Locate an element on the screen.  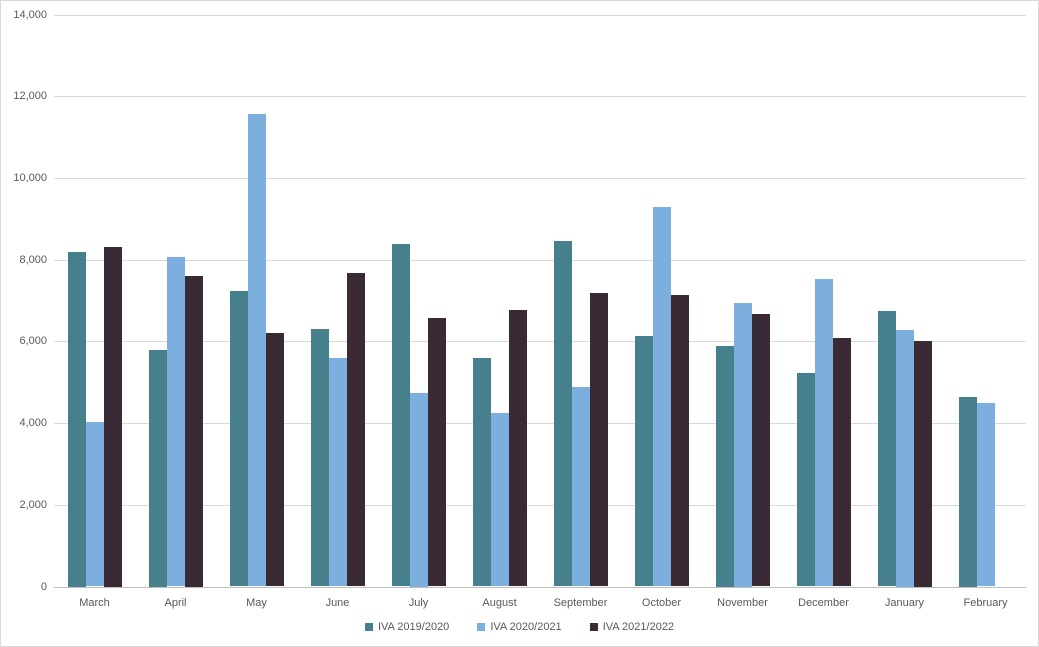
bar-iva-2020-2021-october is located at coordinates (661, 396).